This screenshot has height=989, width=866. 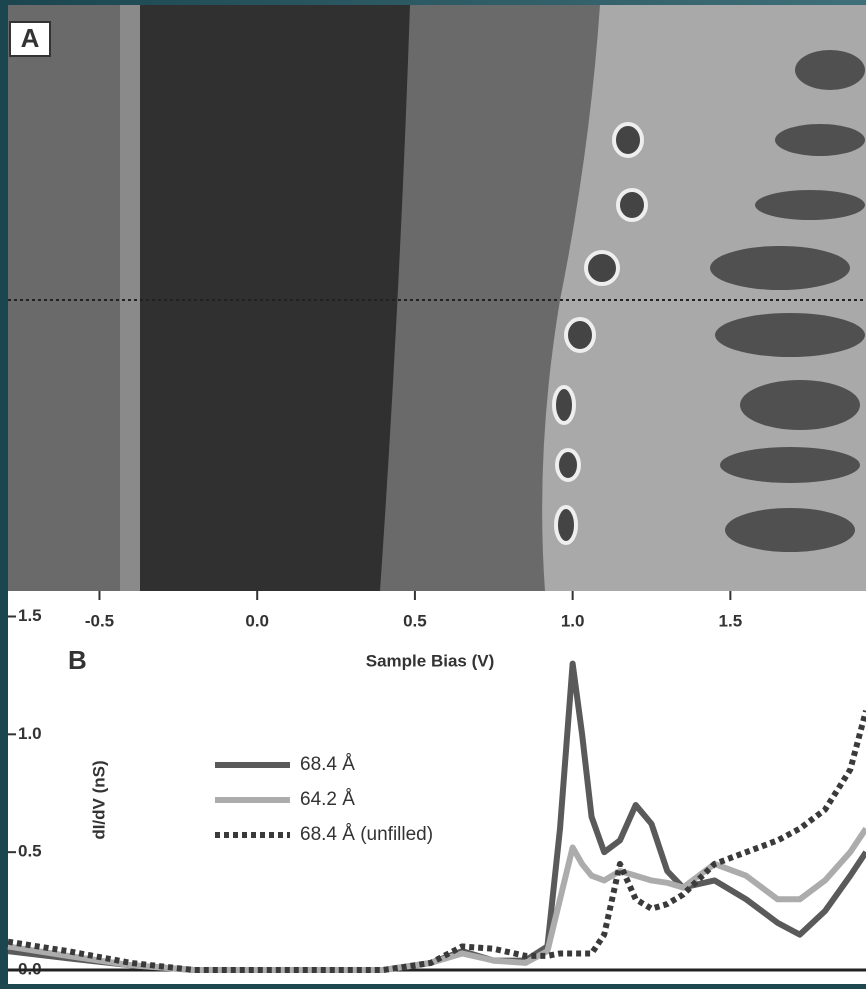 I want to click on map-band, so click(x=130, y=298).